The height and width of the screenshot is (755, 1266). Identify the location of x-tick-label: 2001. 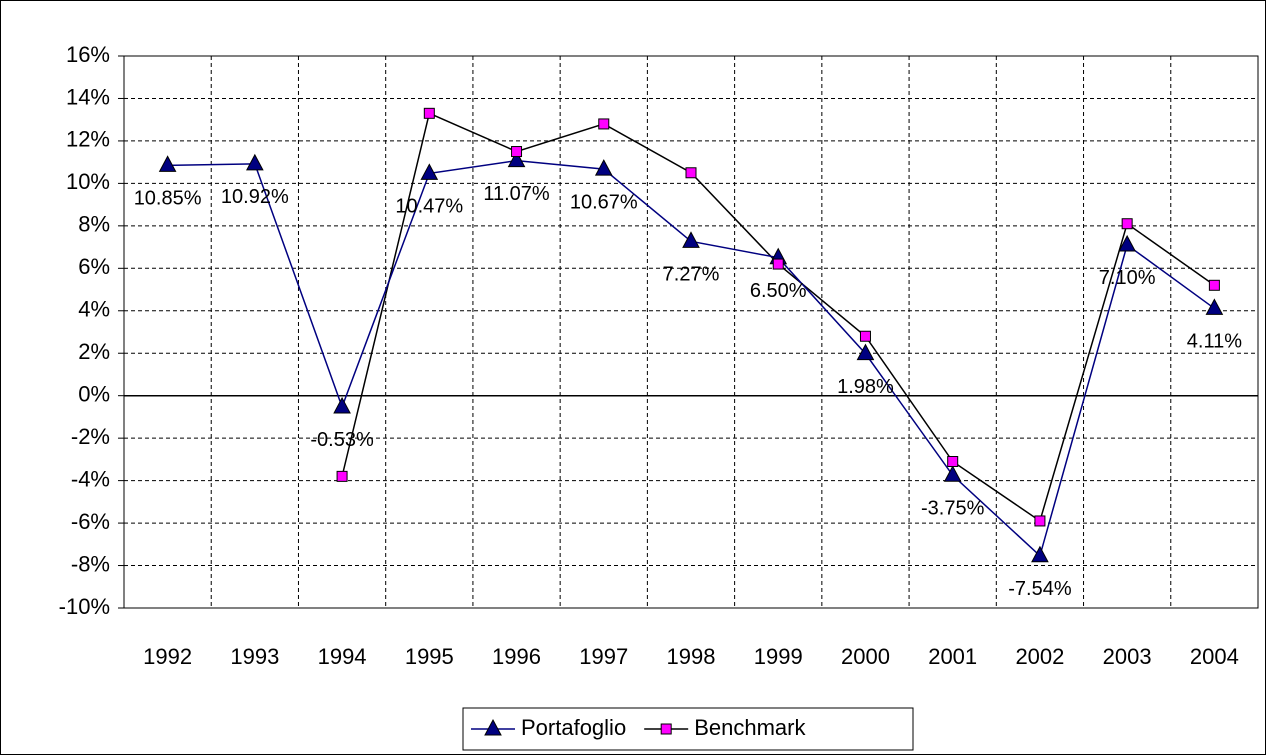
(952, 656).